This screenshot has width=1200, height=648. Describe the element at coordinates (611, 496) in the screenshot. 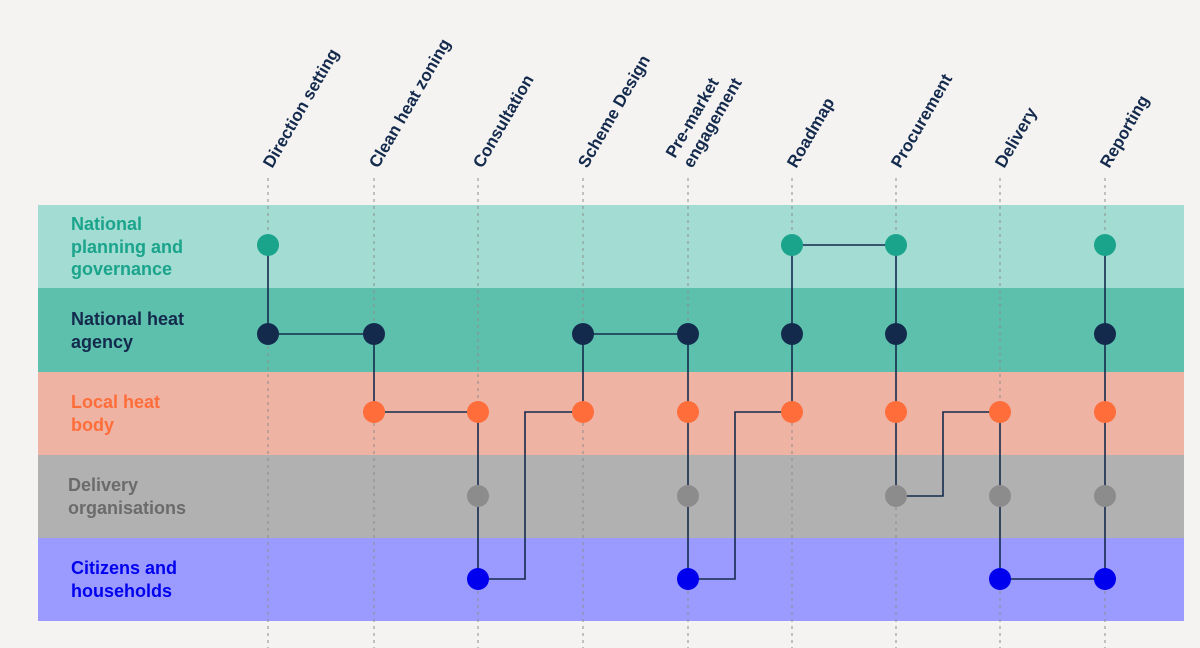

I see `lane-band-delivery-organisations` at that location.